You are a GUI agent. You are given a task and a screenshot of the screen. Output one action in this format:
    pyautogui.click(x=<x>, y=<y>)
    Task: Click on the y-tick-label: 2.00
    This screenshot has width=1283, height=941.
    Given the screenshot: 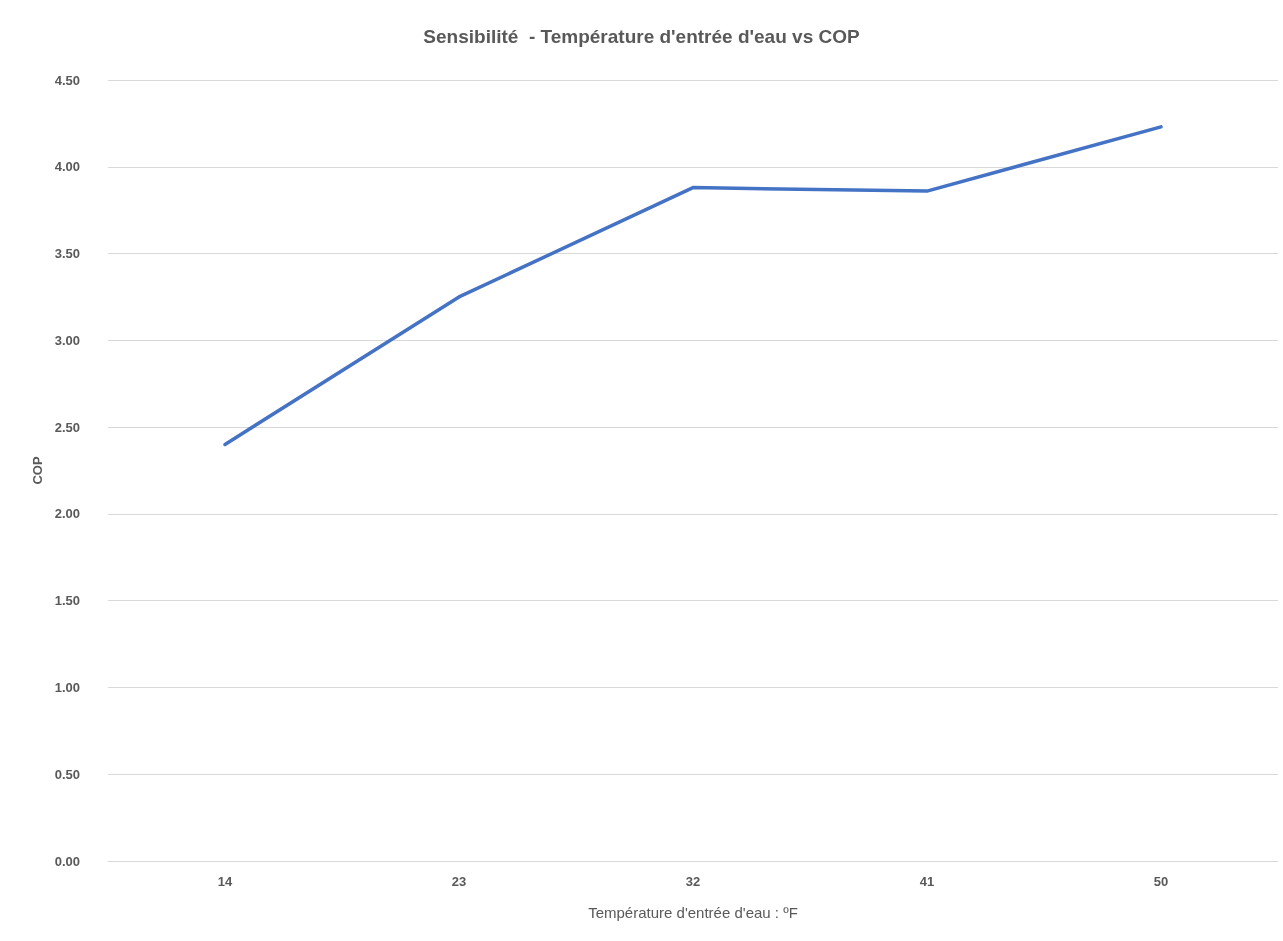 What is the action you would take?
    pyautogui.click(x=67, y=514)
    